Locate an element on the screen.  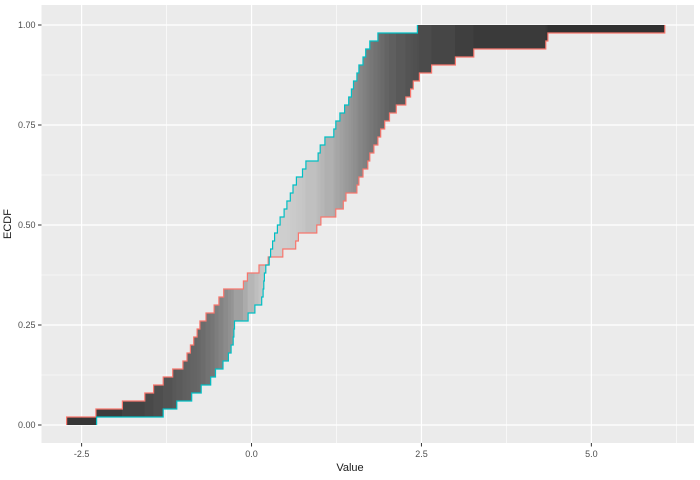
svg-text: 1.00 is located at coordinates (27, 25).